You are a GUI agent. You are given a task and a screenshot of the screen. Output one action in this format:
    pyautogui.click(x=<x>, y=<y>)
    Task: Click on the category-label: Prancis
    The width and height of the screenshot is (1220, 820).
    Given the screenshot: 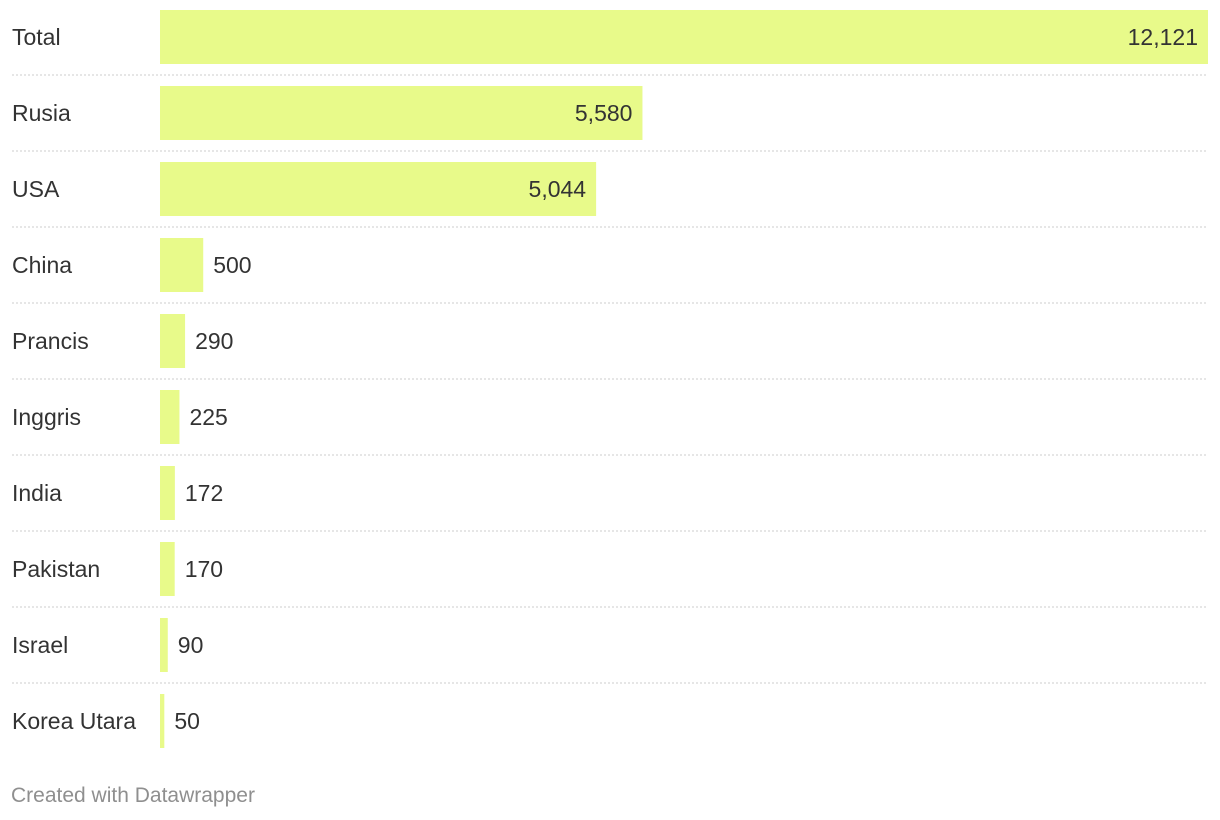 What is the action you would take?
    pyautogui.click(x=50, y=341)
    